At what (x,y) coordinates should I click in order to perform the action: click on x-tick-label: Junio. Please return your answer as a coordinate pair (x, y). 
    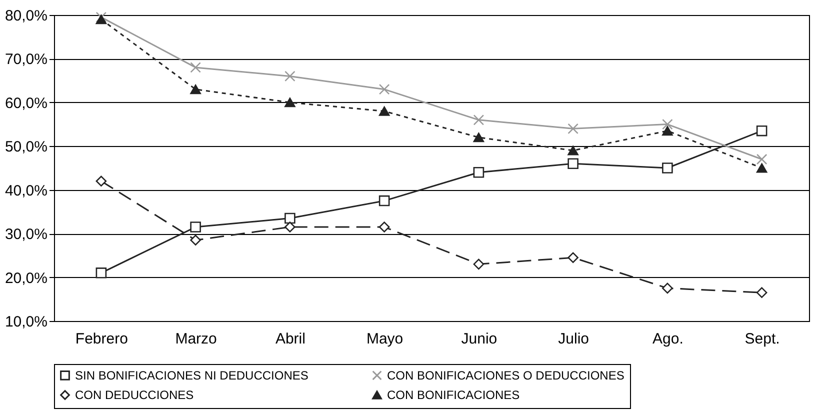
    Looking at the image, I should click on (479, 339).